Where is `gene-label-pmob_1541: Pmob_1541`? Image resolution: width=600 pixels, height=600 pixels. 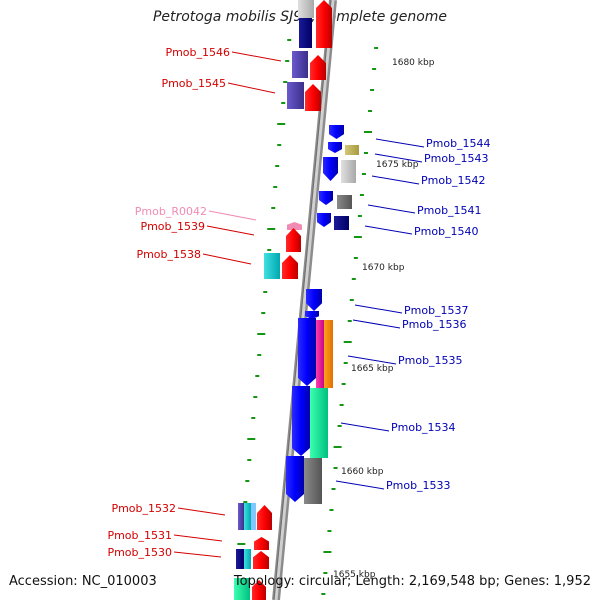 gene-label-pmob_1541: Pmob_1541 is located at coordinates (449, 210).